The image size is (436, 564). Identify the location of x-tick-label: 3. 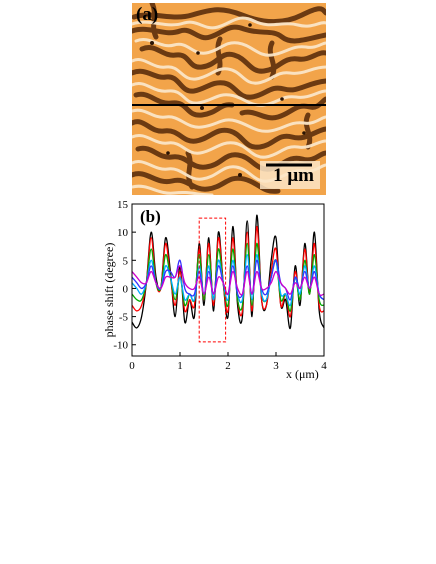
(276, 366).